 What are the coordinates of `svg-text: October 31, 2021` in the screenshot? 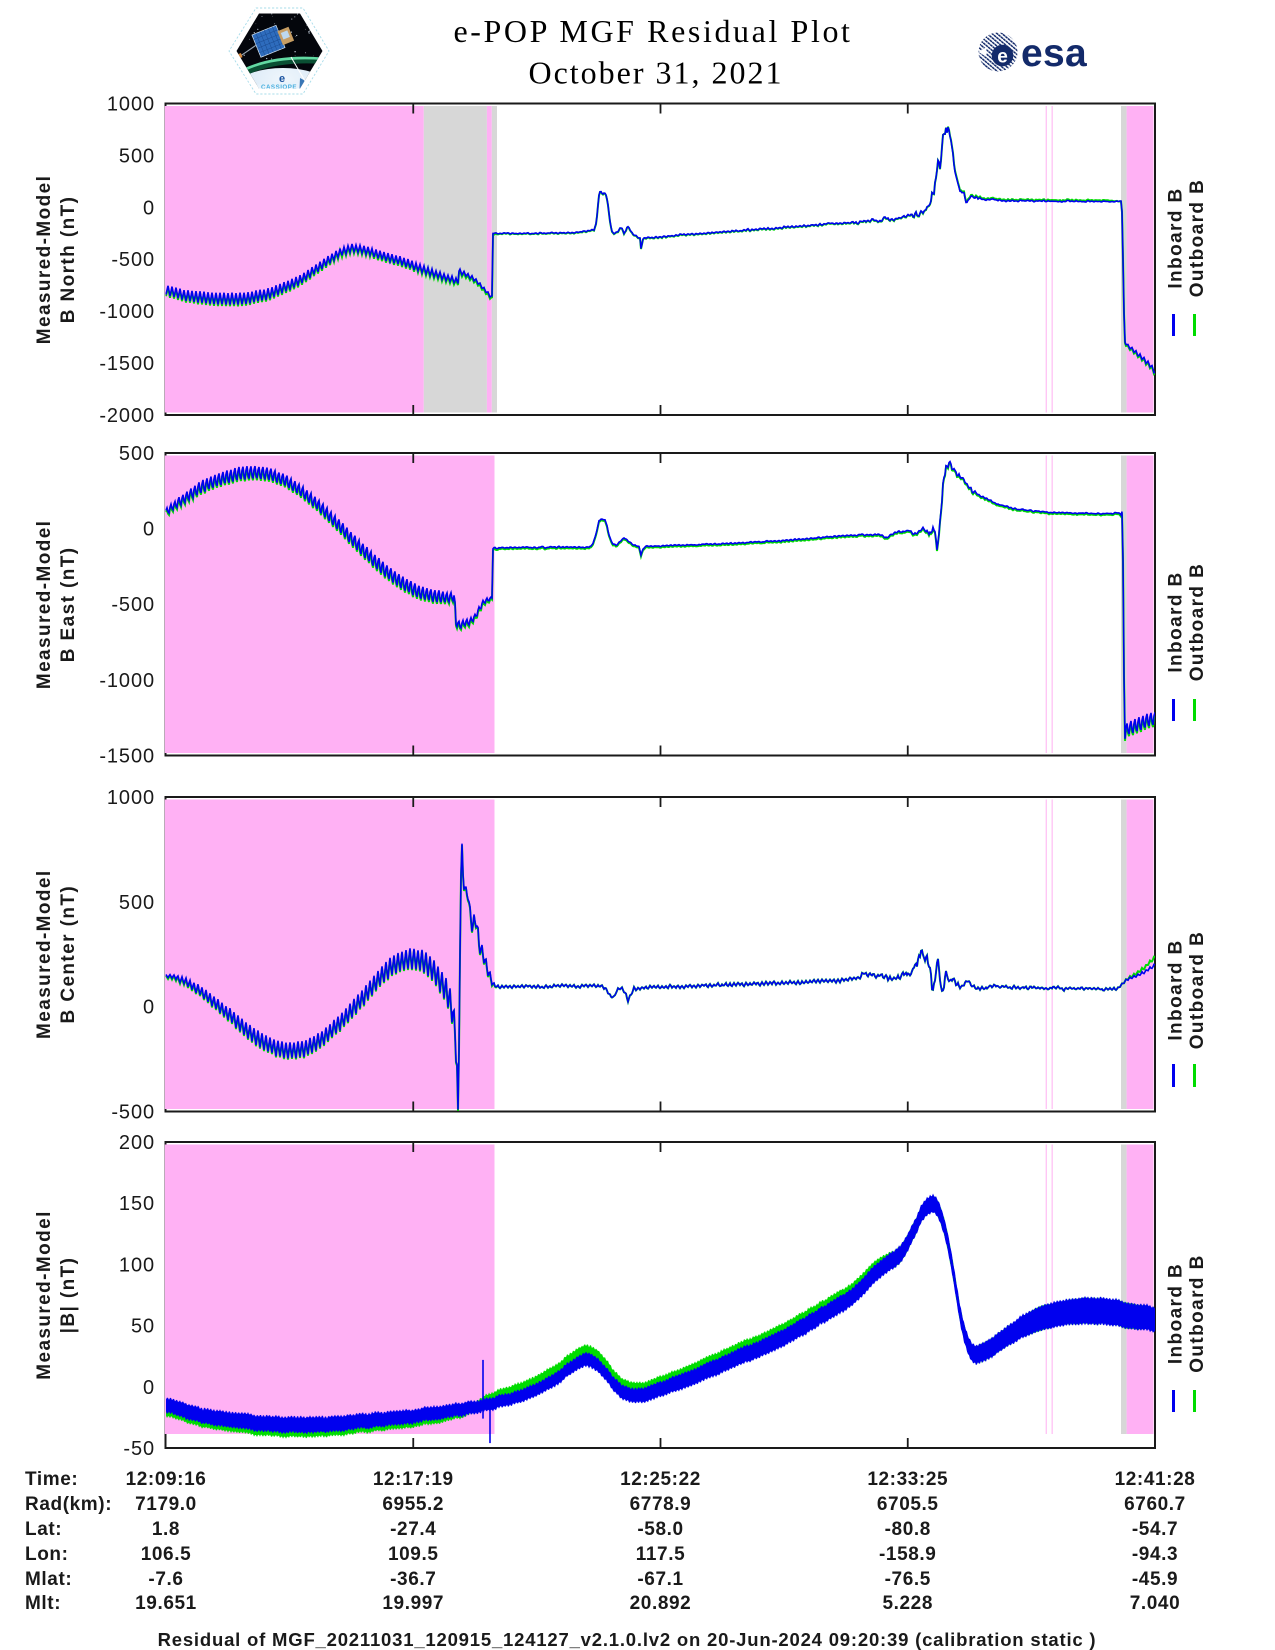 It's located at (655, 73).